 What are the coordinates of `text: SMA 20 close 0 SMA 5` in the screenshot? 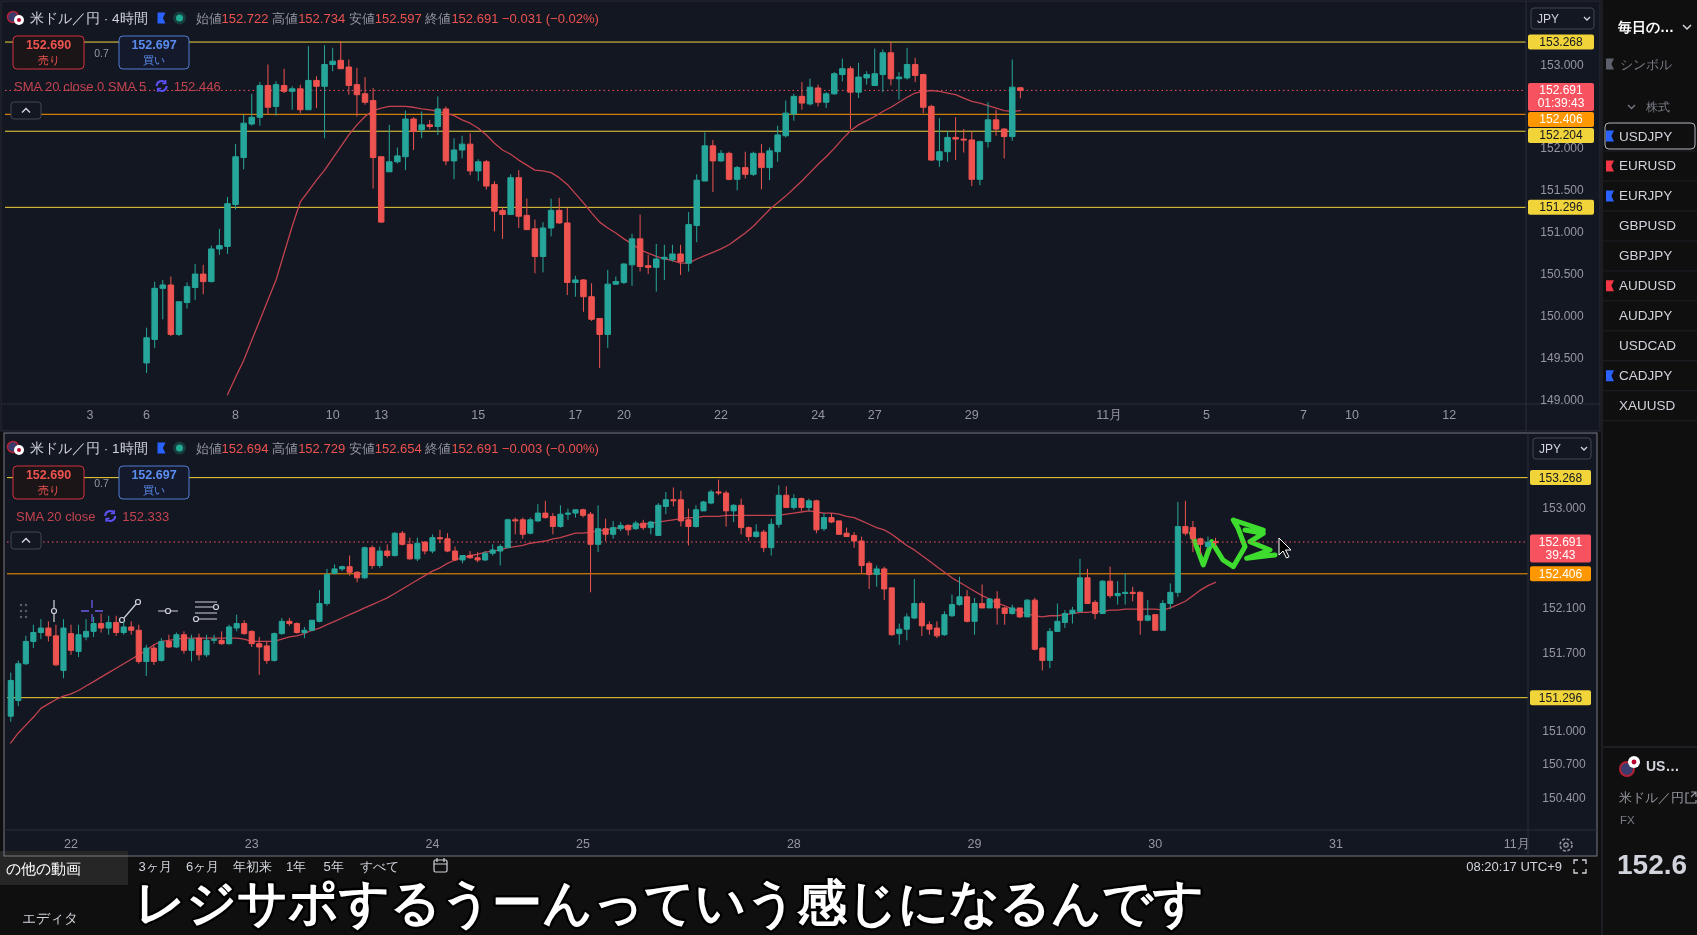 It's located at (80, 86).